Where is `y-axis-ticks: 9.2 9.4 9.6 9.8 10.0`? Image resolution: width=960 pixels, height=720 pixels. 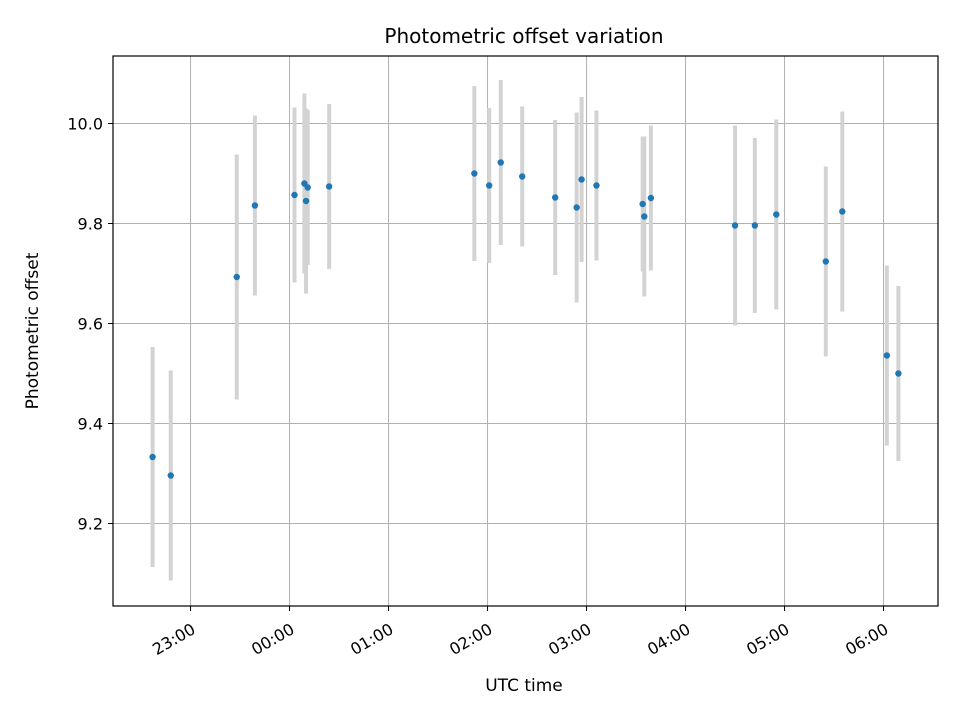
y-axis-ticks: 9.2 9.4 9.6 9.8 10.0 is located at coordinates (90, 324).